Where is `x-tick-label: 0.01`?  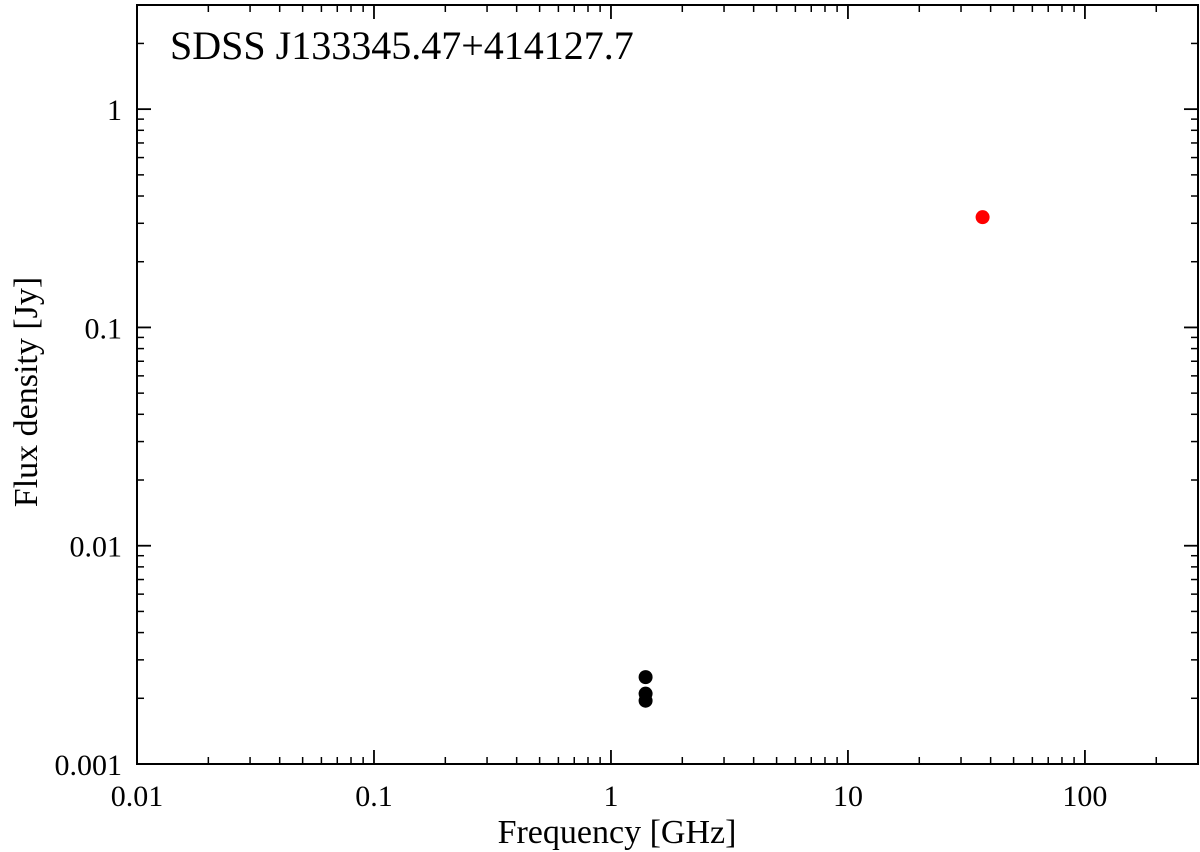 x-tick-label: 0.01 is located at coordinates (137, 796).